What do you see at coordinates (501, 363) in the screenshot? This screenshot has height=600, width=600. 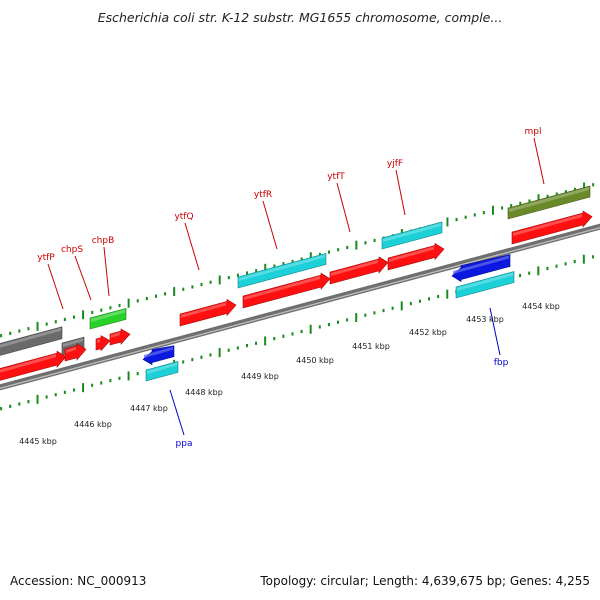 I see `gene-label-fbp: fbp` at bounding box center [501, 363].